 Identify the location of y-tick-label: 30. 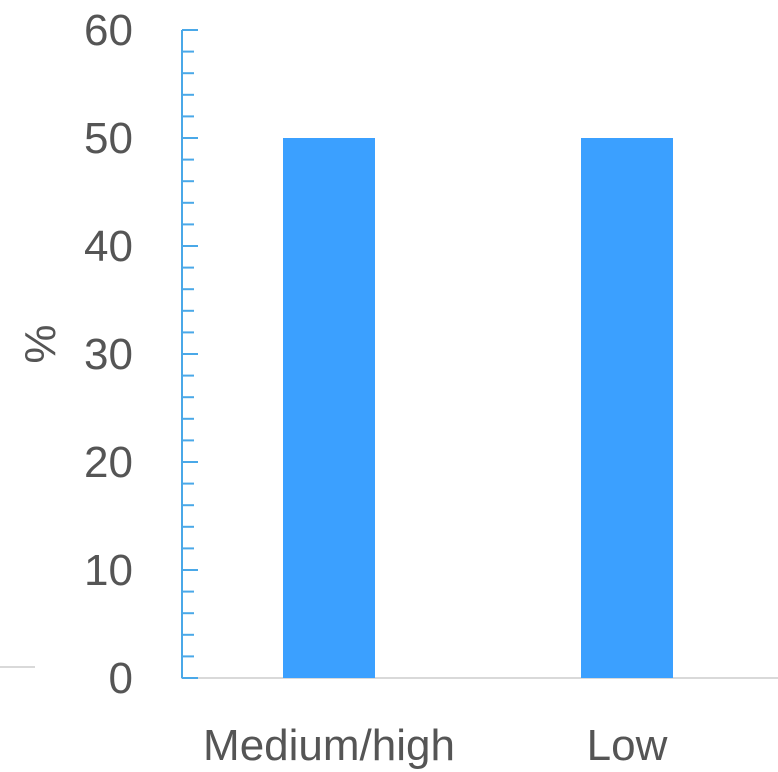
(108, 354).